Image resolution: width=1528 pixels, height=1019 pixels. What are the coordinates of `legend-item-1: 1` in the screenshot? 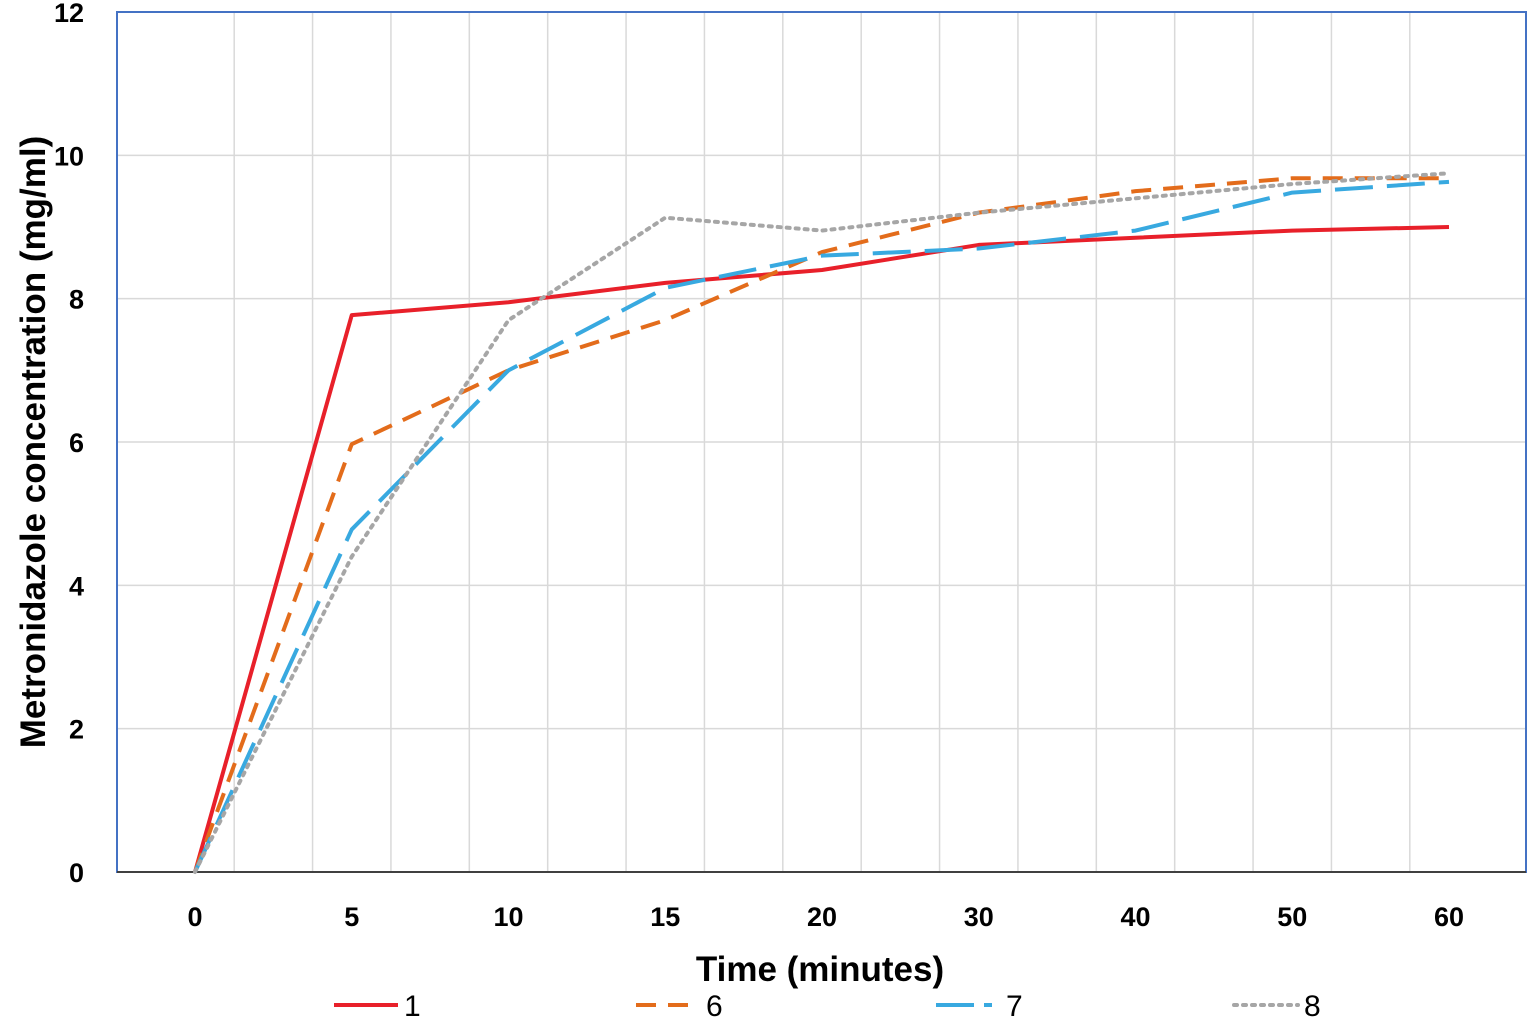 It's located at (377, 1004).